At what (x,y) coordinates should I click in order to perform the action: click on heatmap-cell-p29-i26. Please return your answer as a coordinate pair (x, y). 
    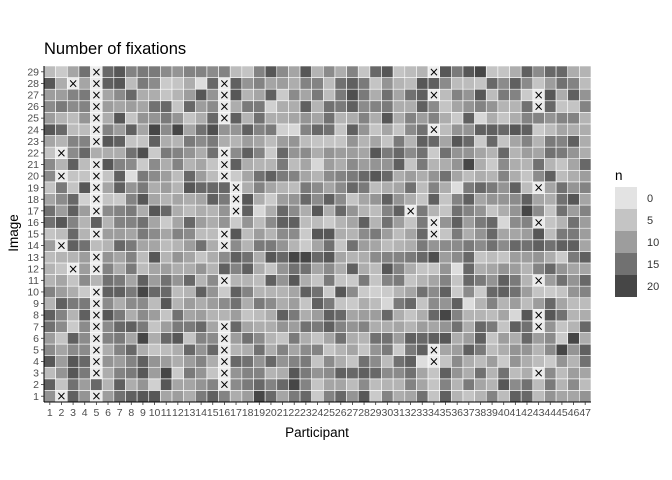
    Looking at the image, I should click on (375, 106).